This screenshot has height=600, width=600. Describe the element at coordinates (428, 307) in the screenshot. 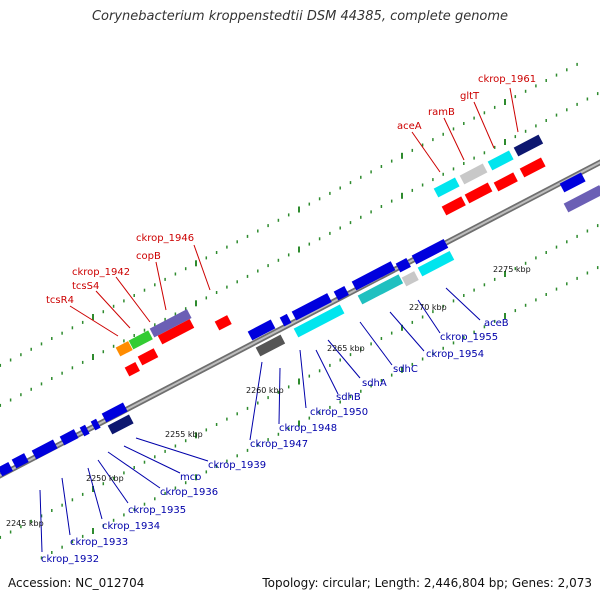

I see `scale-2270: 2270 kbp` at that location.